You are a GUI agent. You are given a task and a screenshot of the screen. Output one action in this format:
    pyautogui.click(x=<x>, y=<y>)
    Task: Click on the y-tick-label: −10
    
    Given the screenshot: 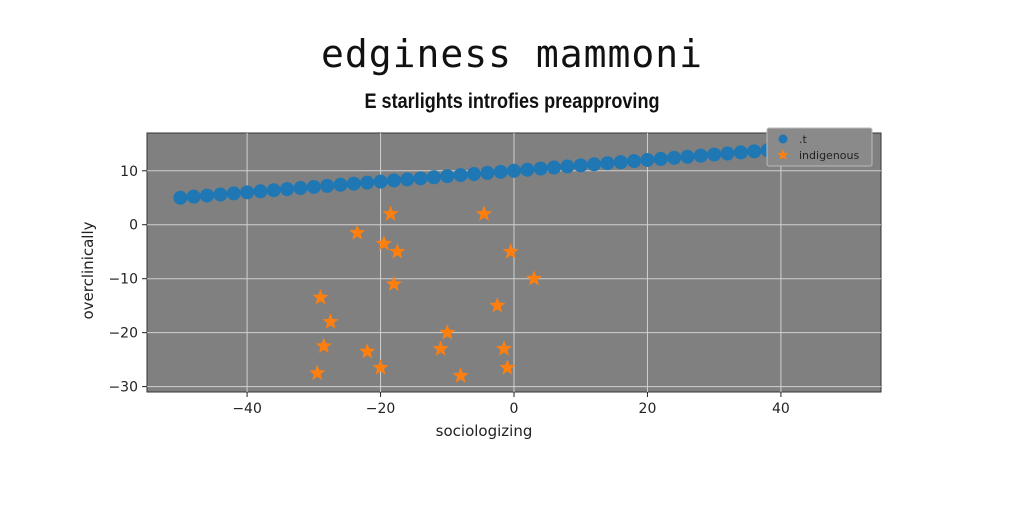 What is the action you would take?
    pyautogui.click(x=123, y=280)
    